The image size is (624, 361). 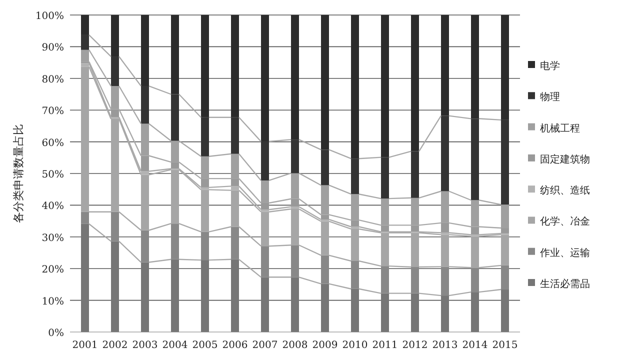 What do you see at coordinates (49, 16) in the screenshot?
I see `y-tick-label: 100%` at bounding box center [49, 16].